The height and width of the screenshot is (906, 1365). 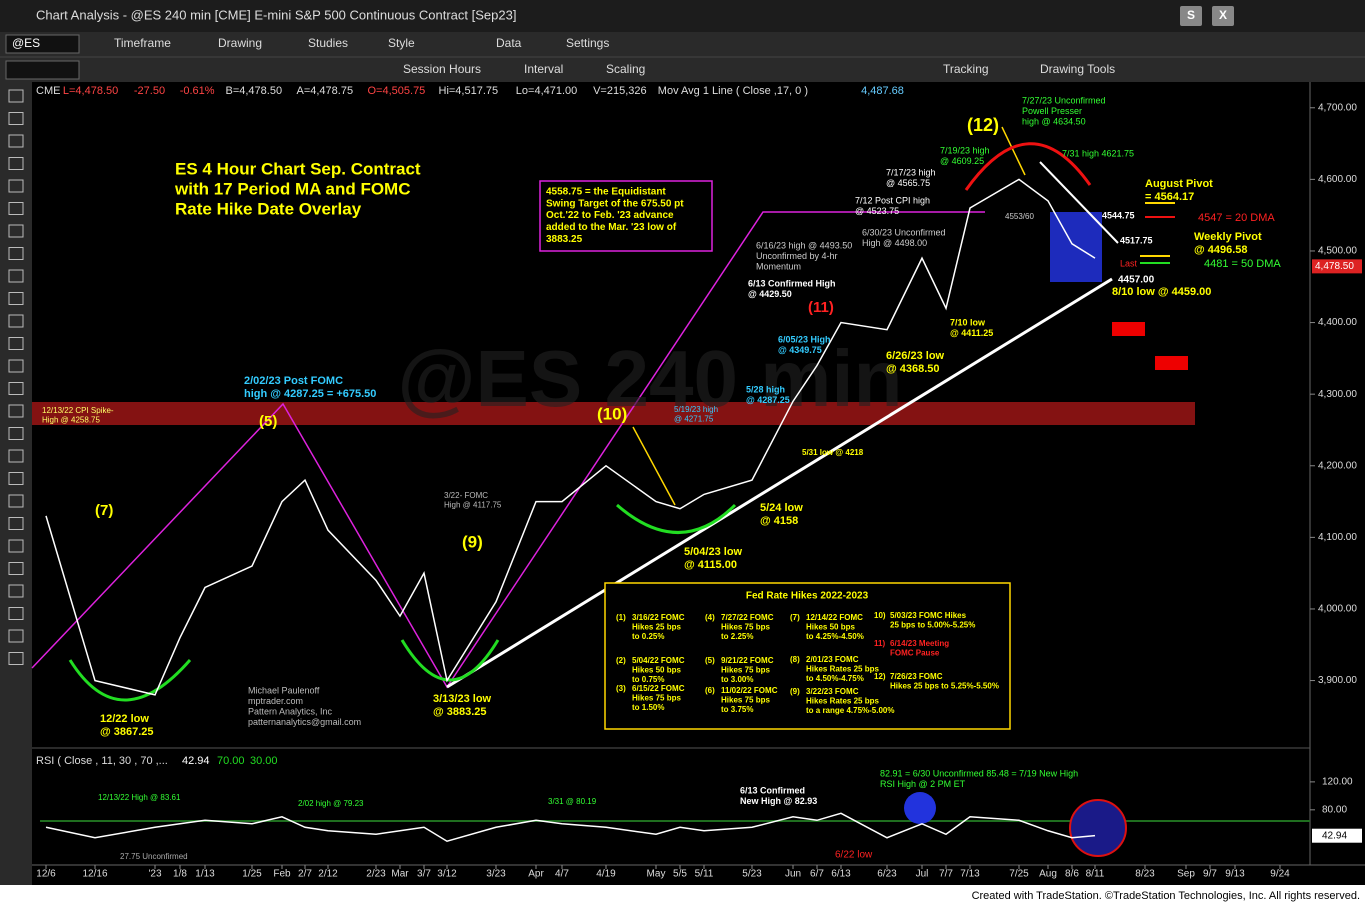 What do you see at coordinates (804, 339) in the screenshot?
I see `annotation: 6/05/23 High` at bounding box center [804, 339].